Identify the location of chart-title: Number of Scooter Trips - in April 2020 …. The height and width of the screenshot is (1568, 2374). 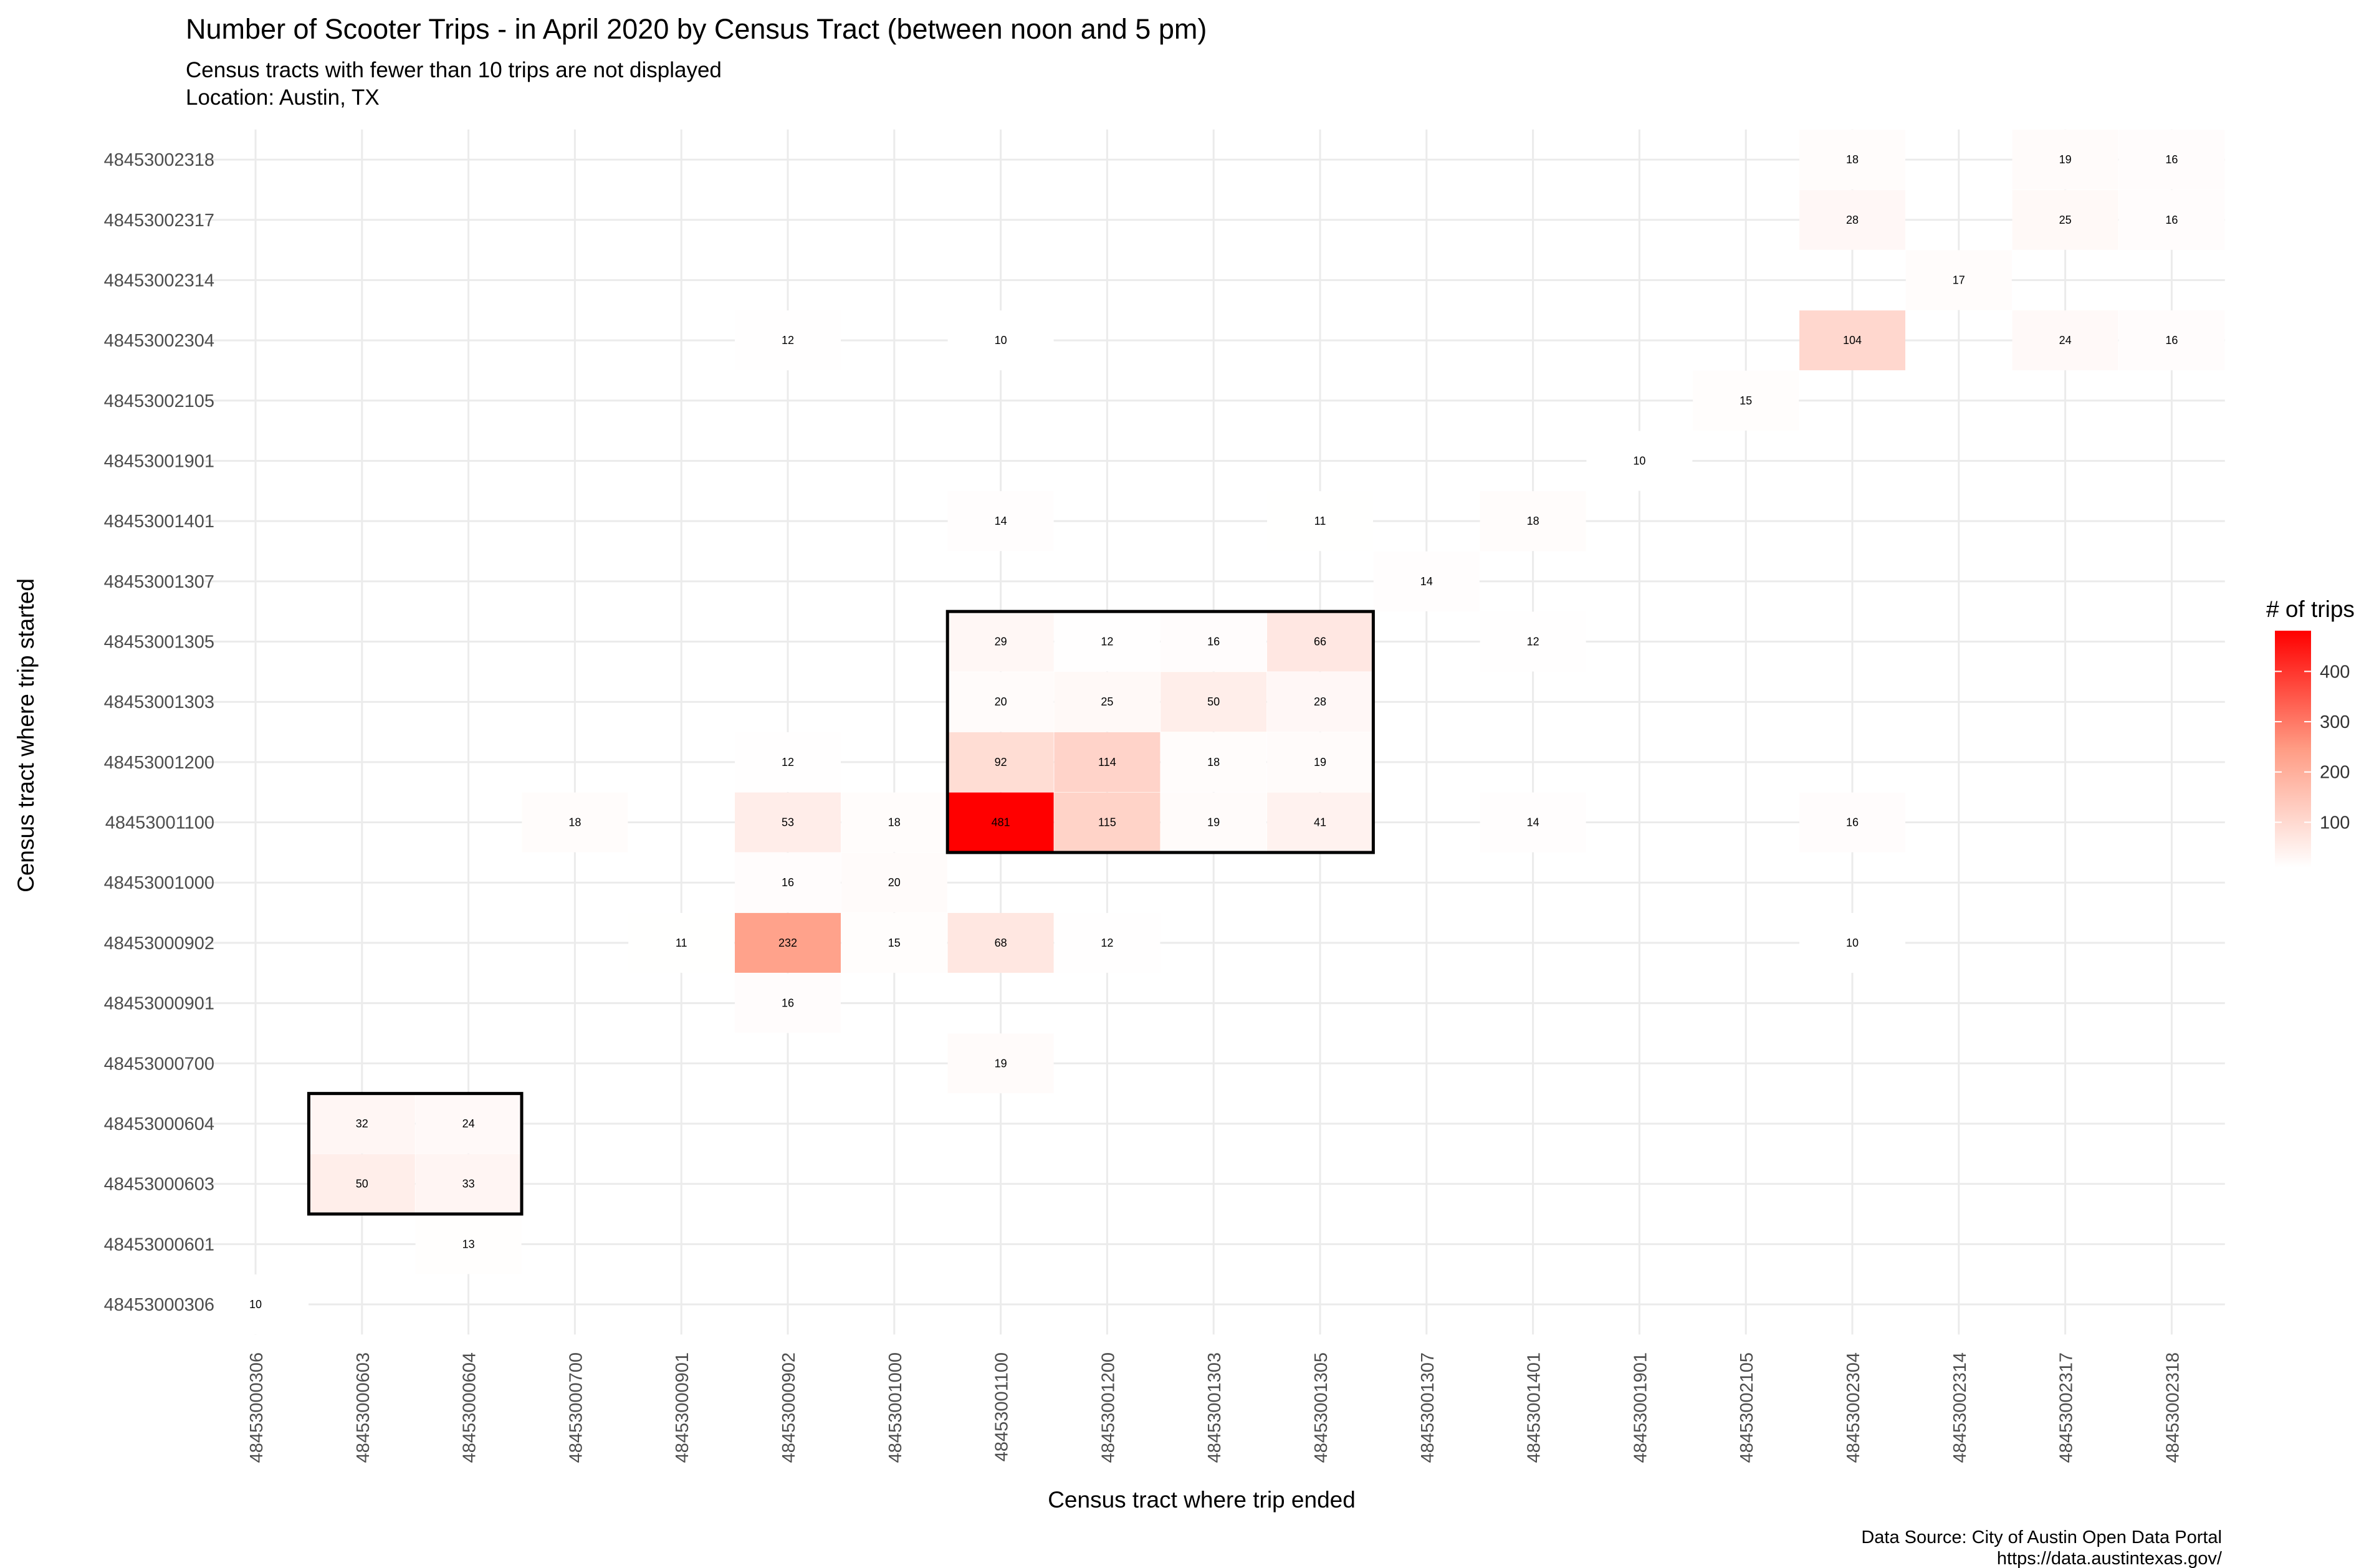
(696, 29).